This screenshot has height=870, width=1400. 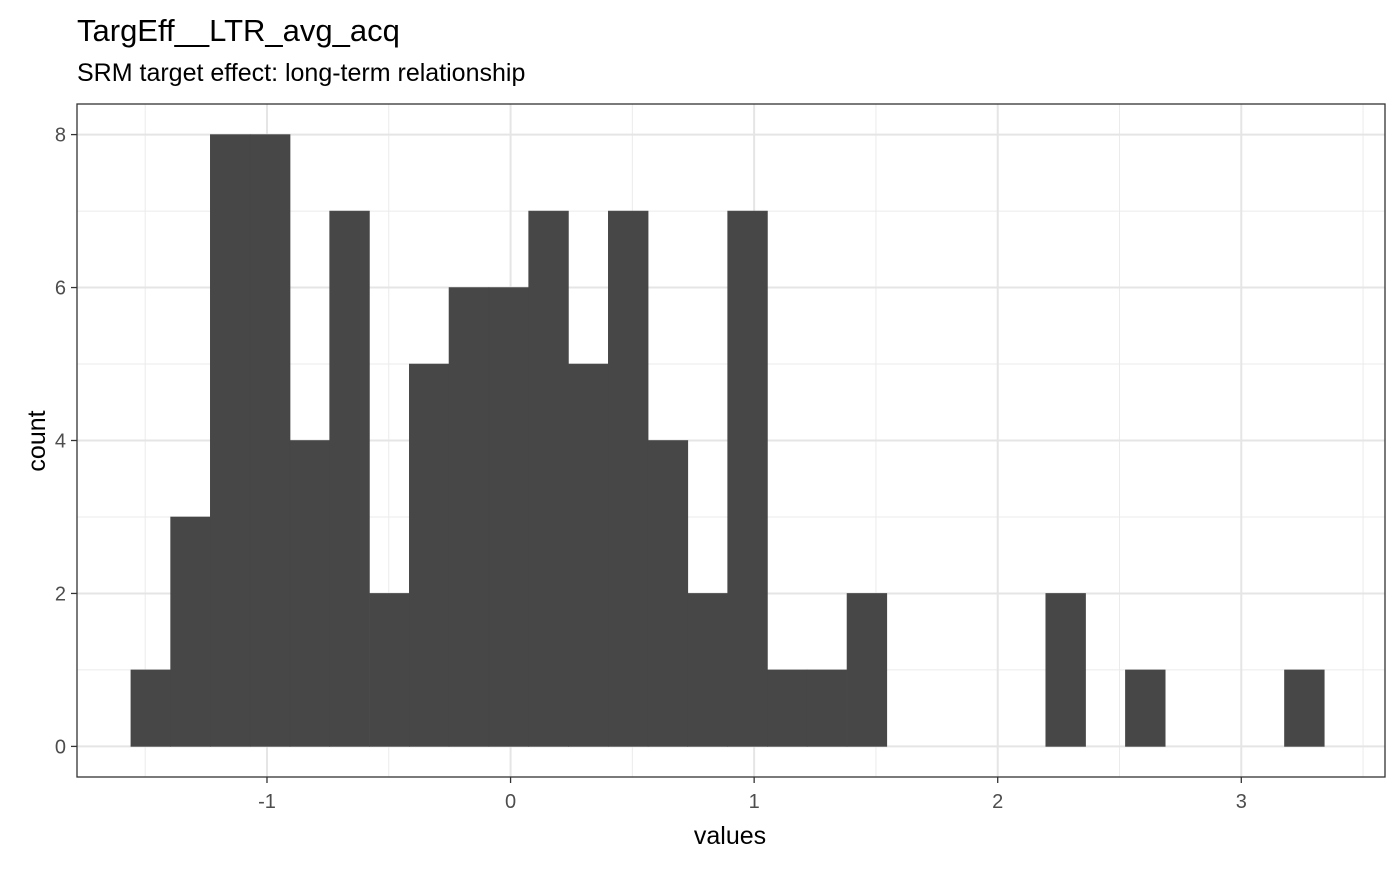 I want to click on y-tick-label: 4, so click(x=60, y=442).